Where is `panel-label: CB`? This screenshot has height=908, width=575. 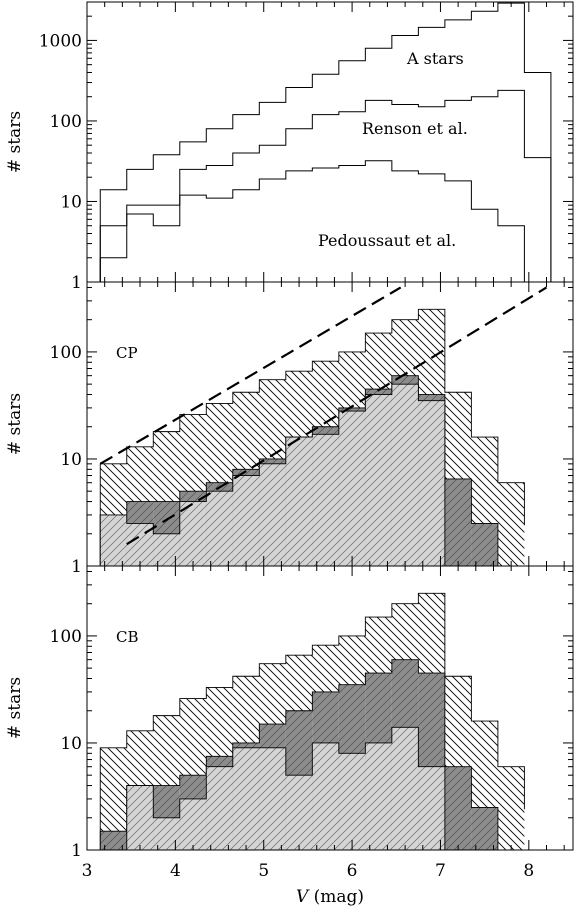
panel-label: CB is located at coordinates (127, 637).